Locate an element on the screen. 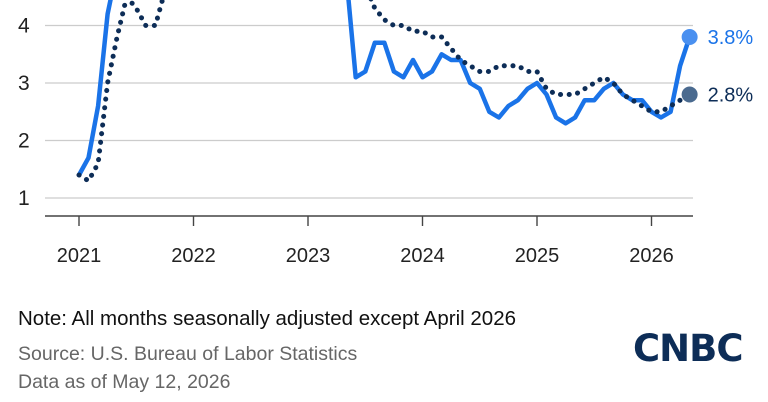 The width and height of the screenshot is (768, 402). y-tick-label-1: 1 is located at coordinates (24, 198).